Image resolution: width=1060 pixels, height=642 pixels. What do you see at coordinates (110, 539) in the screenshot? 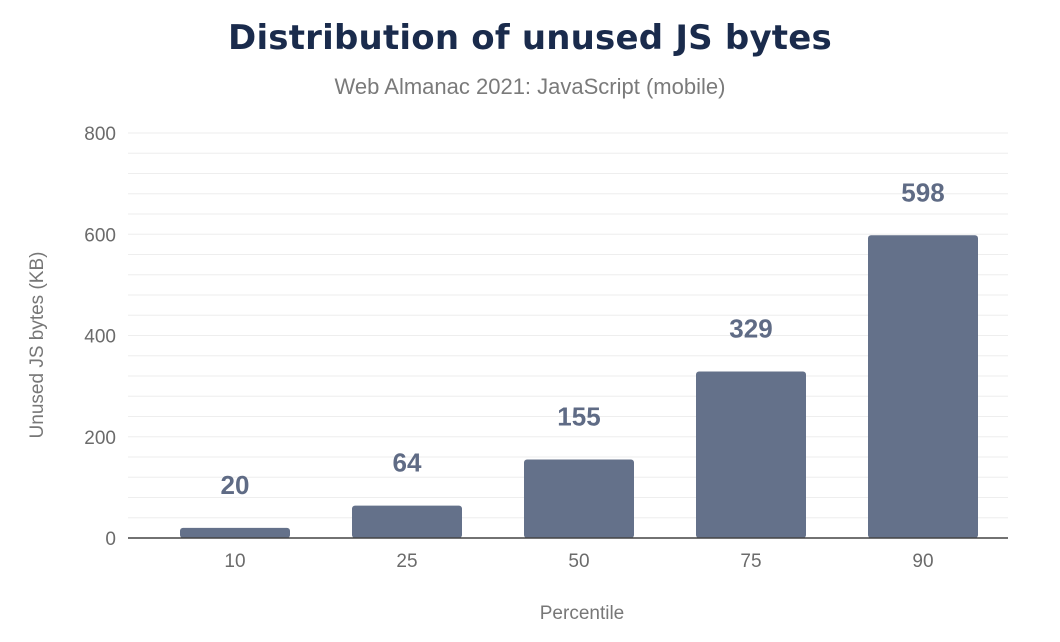
I see `y-tick-label: 0` at bounding box center [110, 539].